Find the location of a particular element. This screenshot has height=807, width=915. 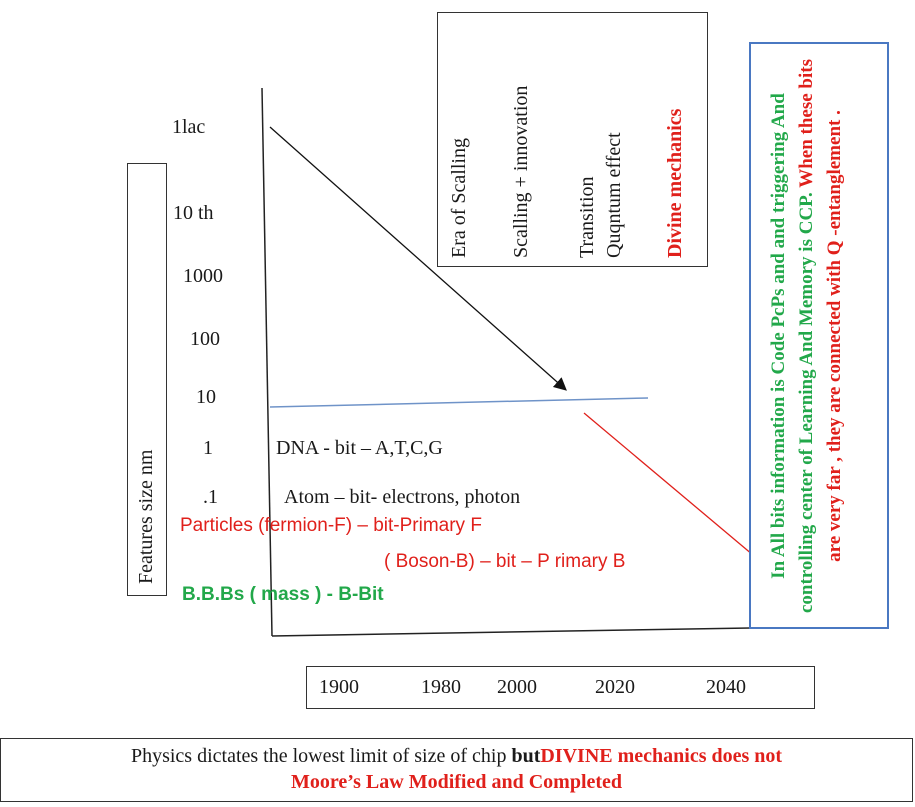

y-tick-1lac: 1lac is located at coordinates (189, 127).